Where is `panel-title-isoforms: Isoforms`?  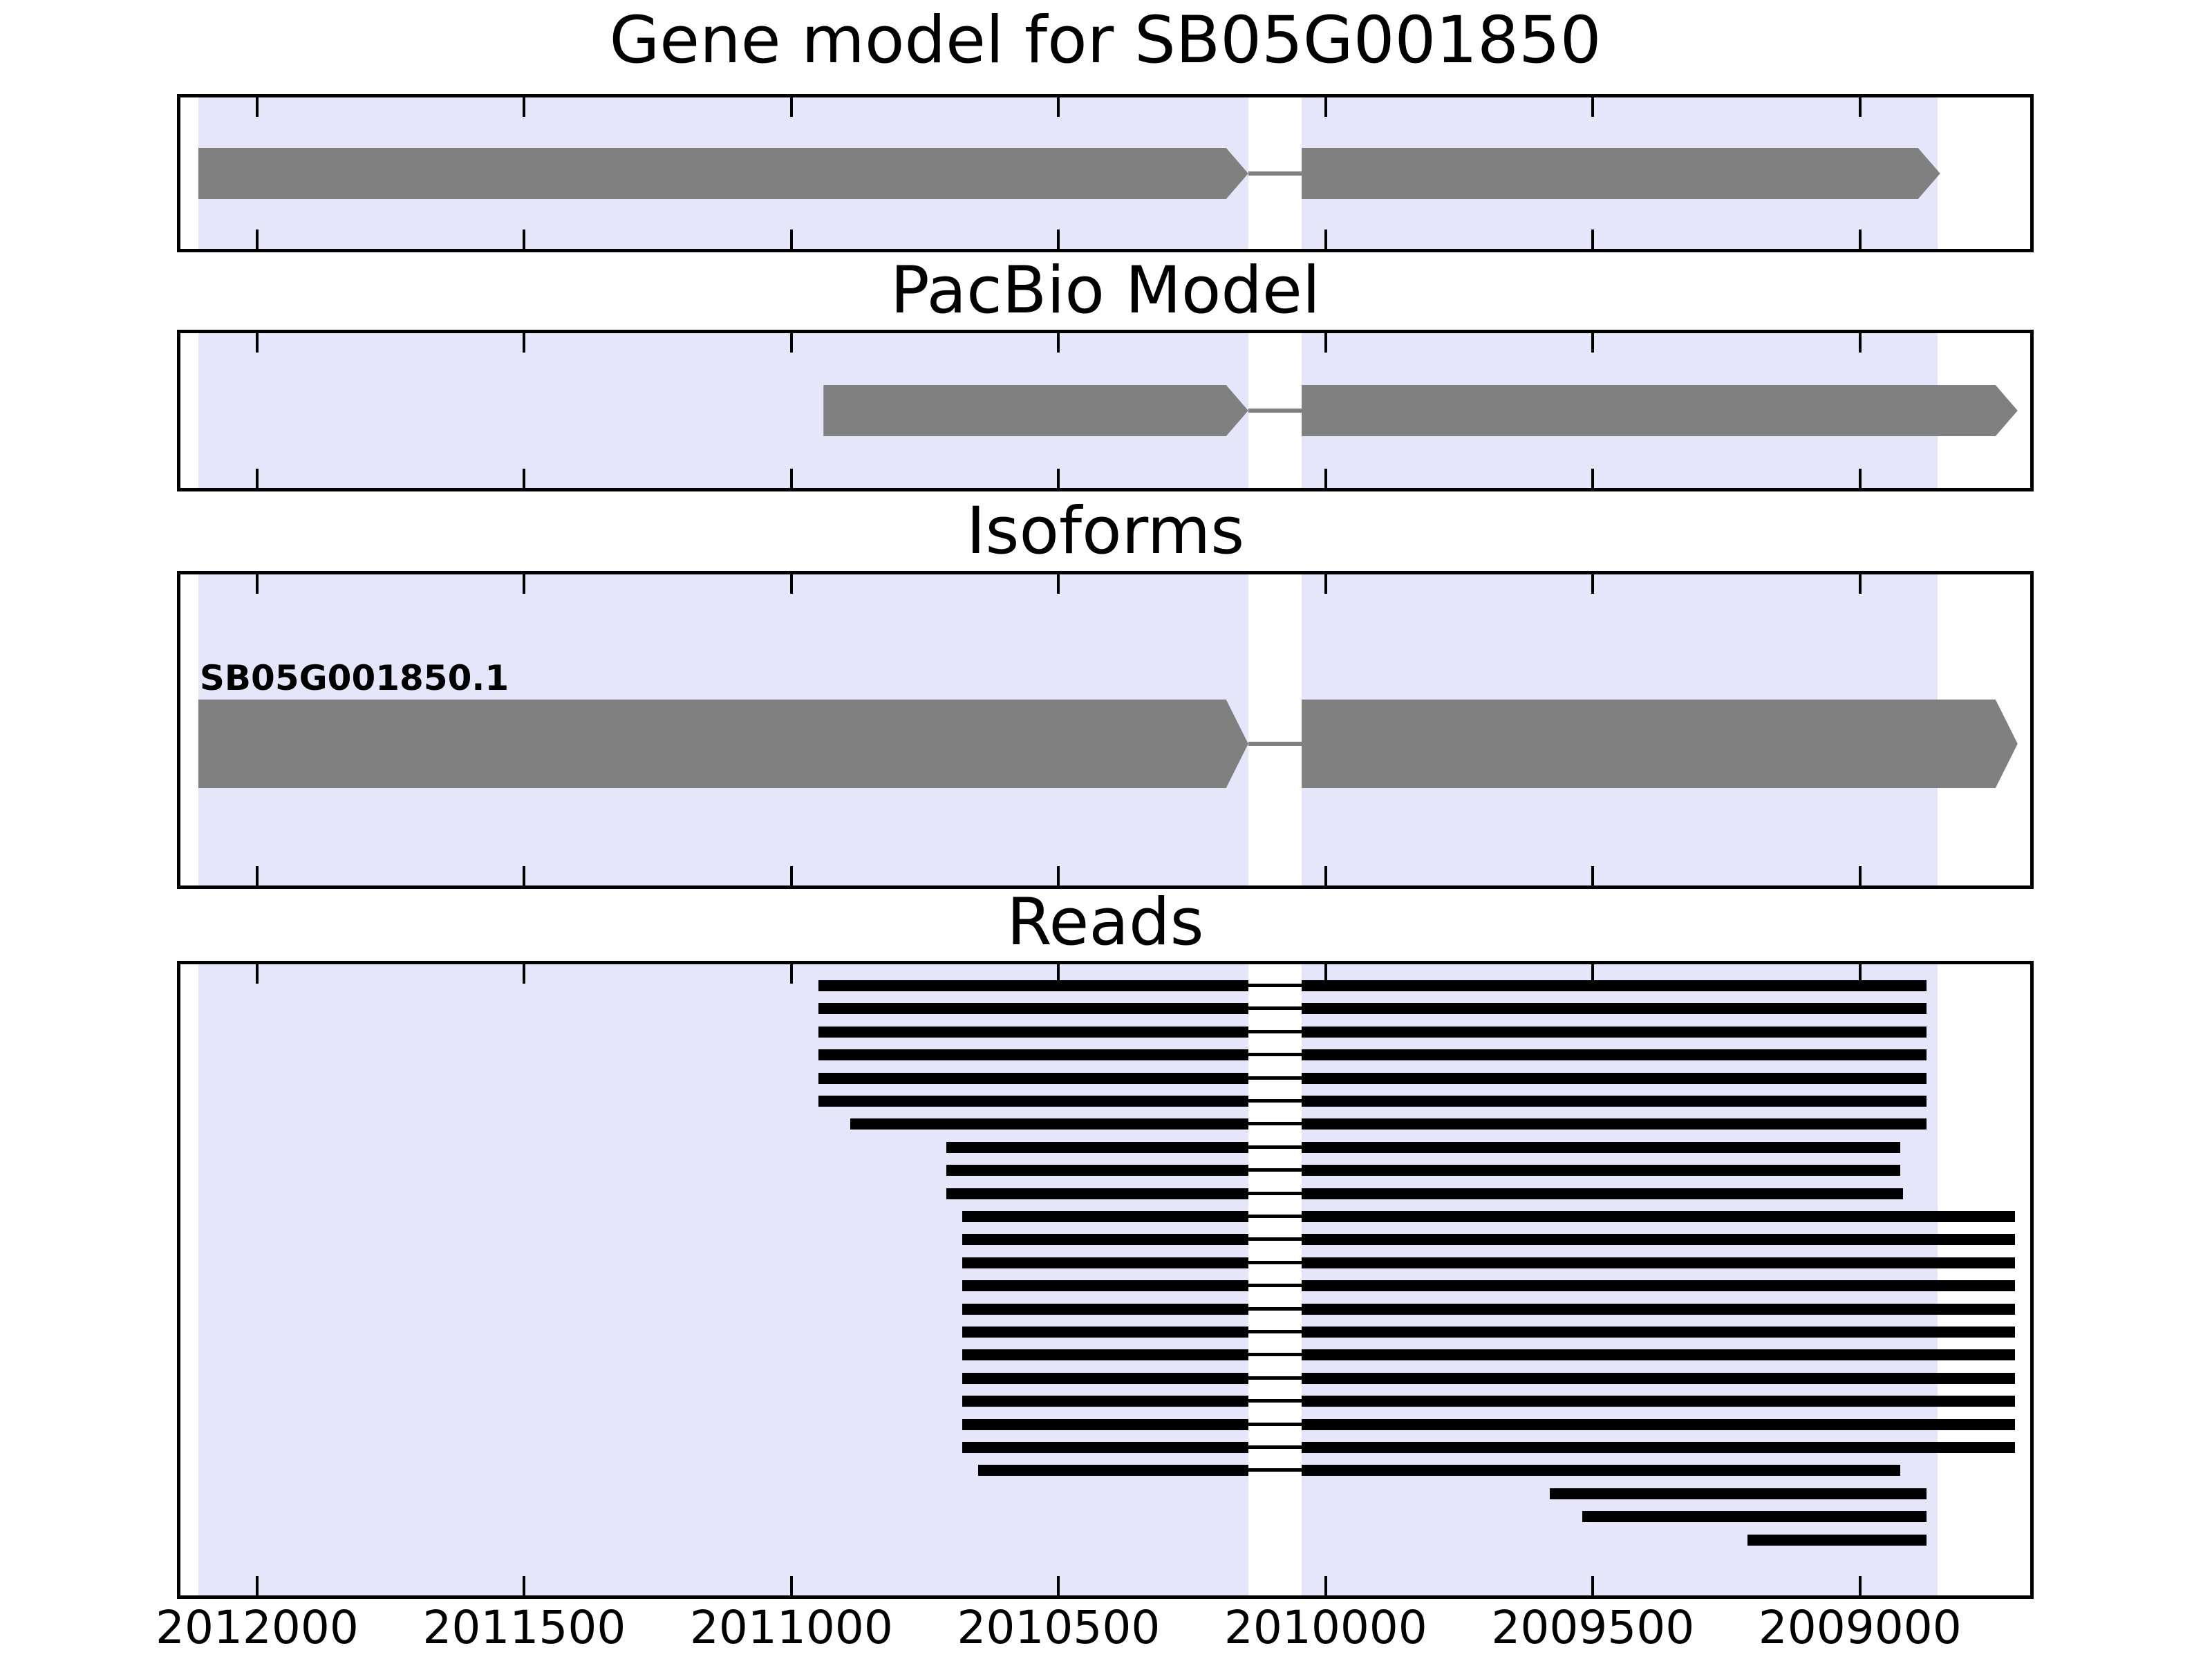 panel-title-isoforms: Isoforms is located at coordinates (1105, 531).